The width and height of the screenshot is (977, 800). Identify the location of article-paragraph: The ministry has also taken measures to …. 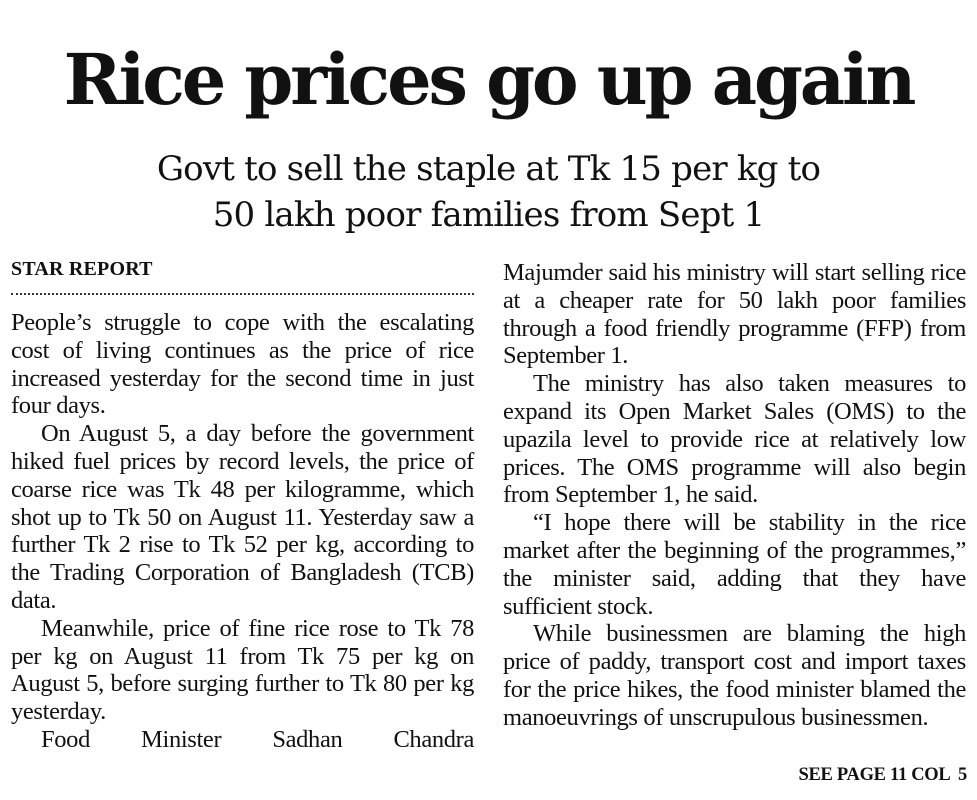
(734, 439).